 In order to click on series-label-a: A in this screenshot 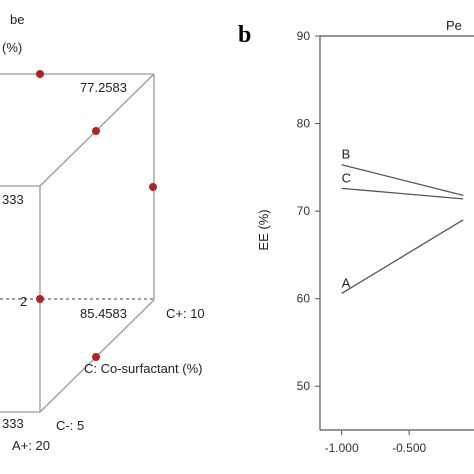, I will do `click(346, 282)`.